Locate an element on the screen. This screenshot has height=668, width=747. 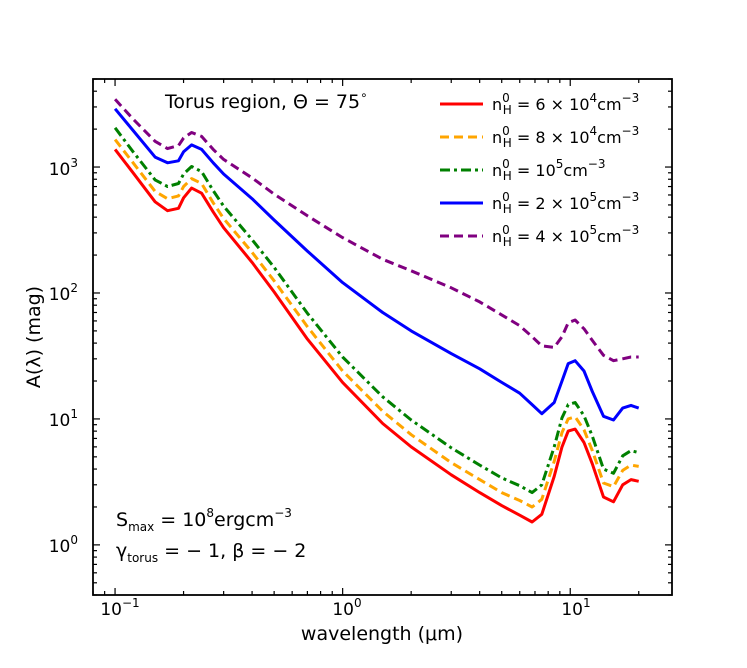
y-tick-label: 10² is located at coordinates (63, 293).